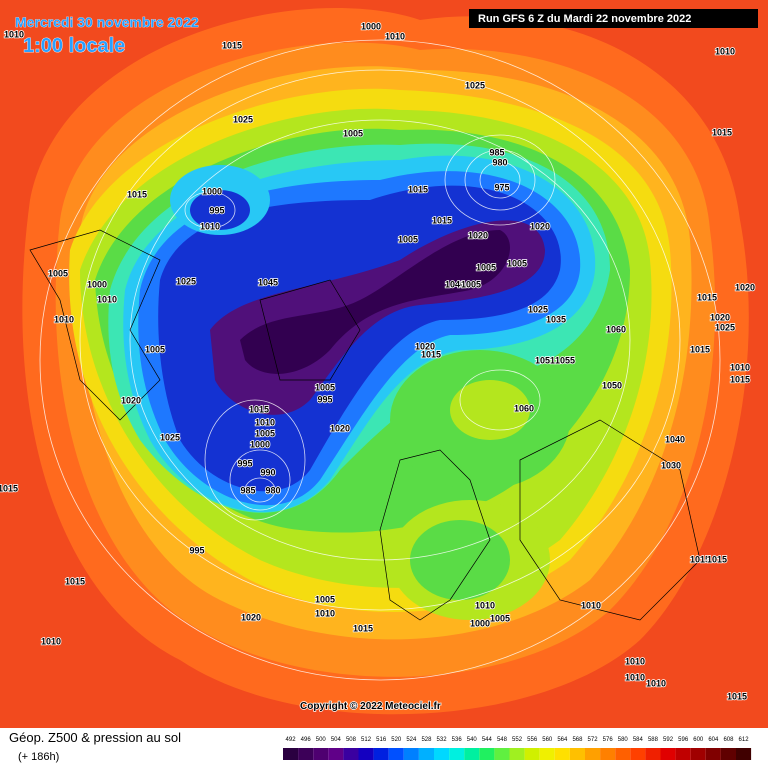  I want to click on pressure-label: 1055, so click(565, 360).